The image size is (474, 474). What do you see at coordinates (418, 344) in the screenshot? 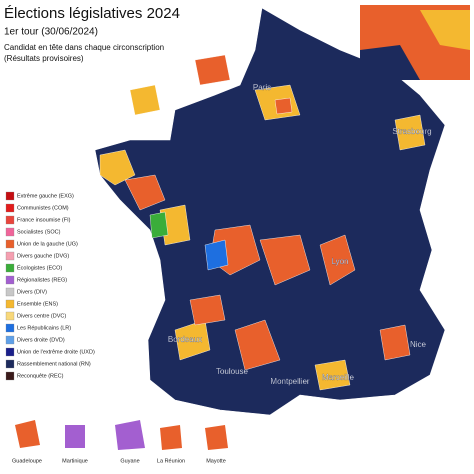
I see `city-label: Nice` at bounding box center [418, 344].